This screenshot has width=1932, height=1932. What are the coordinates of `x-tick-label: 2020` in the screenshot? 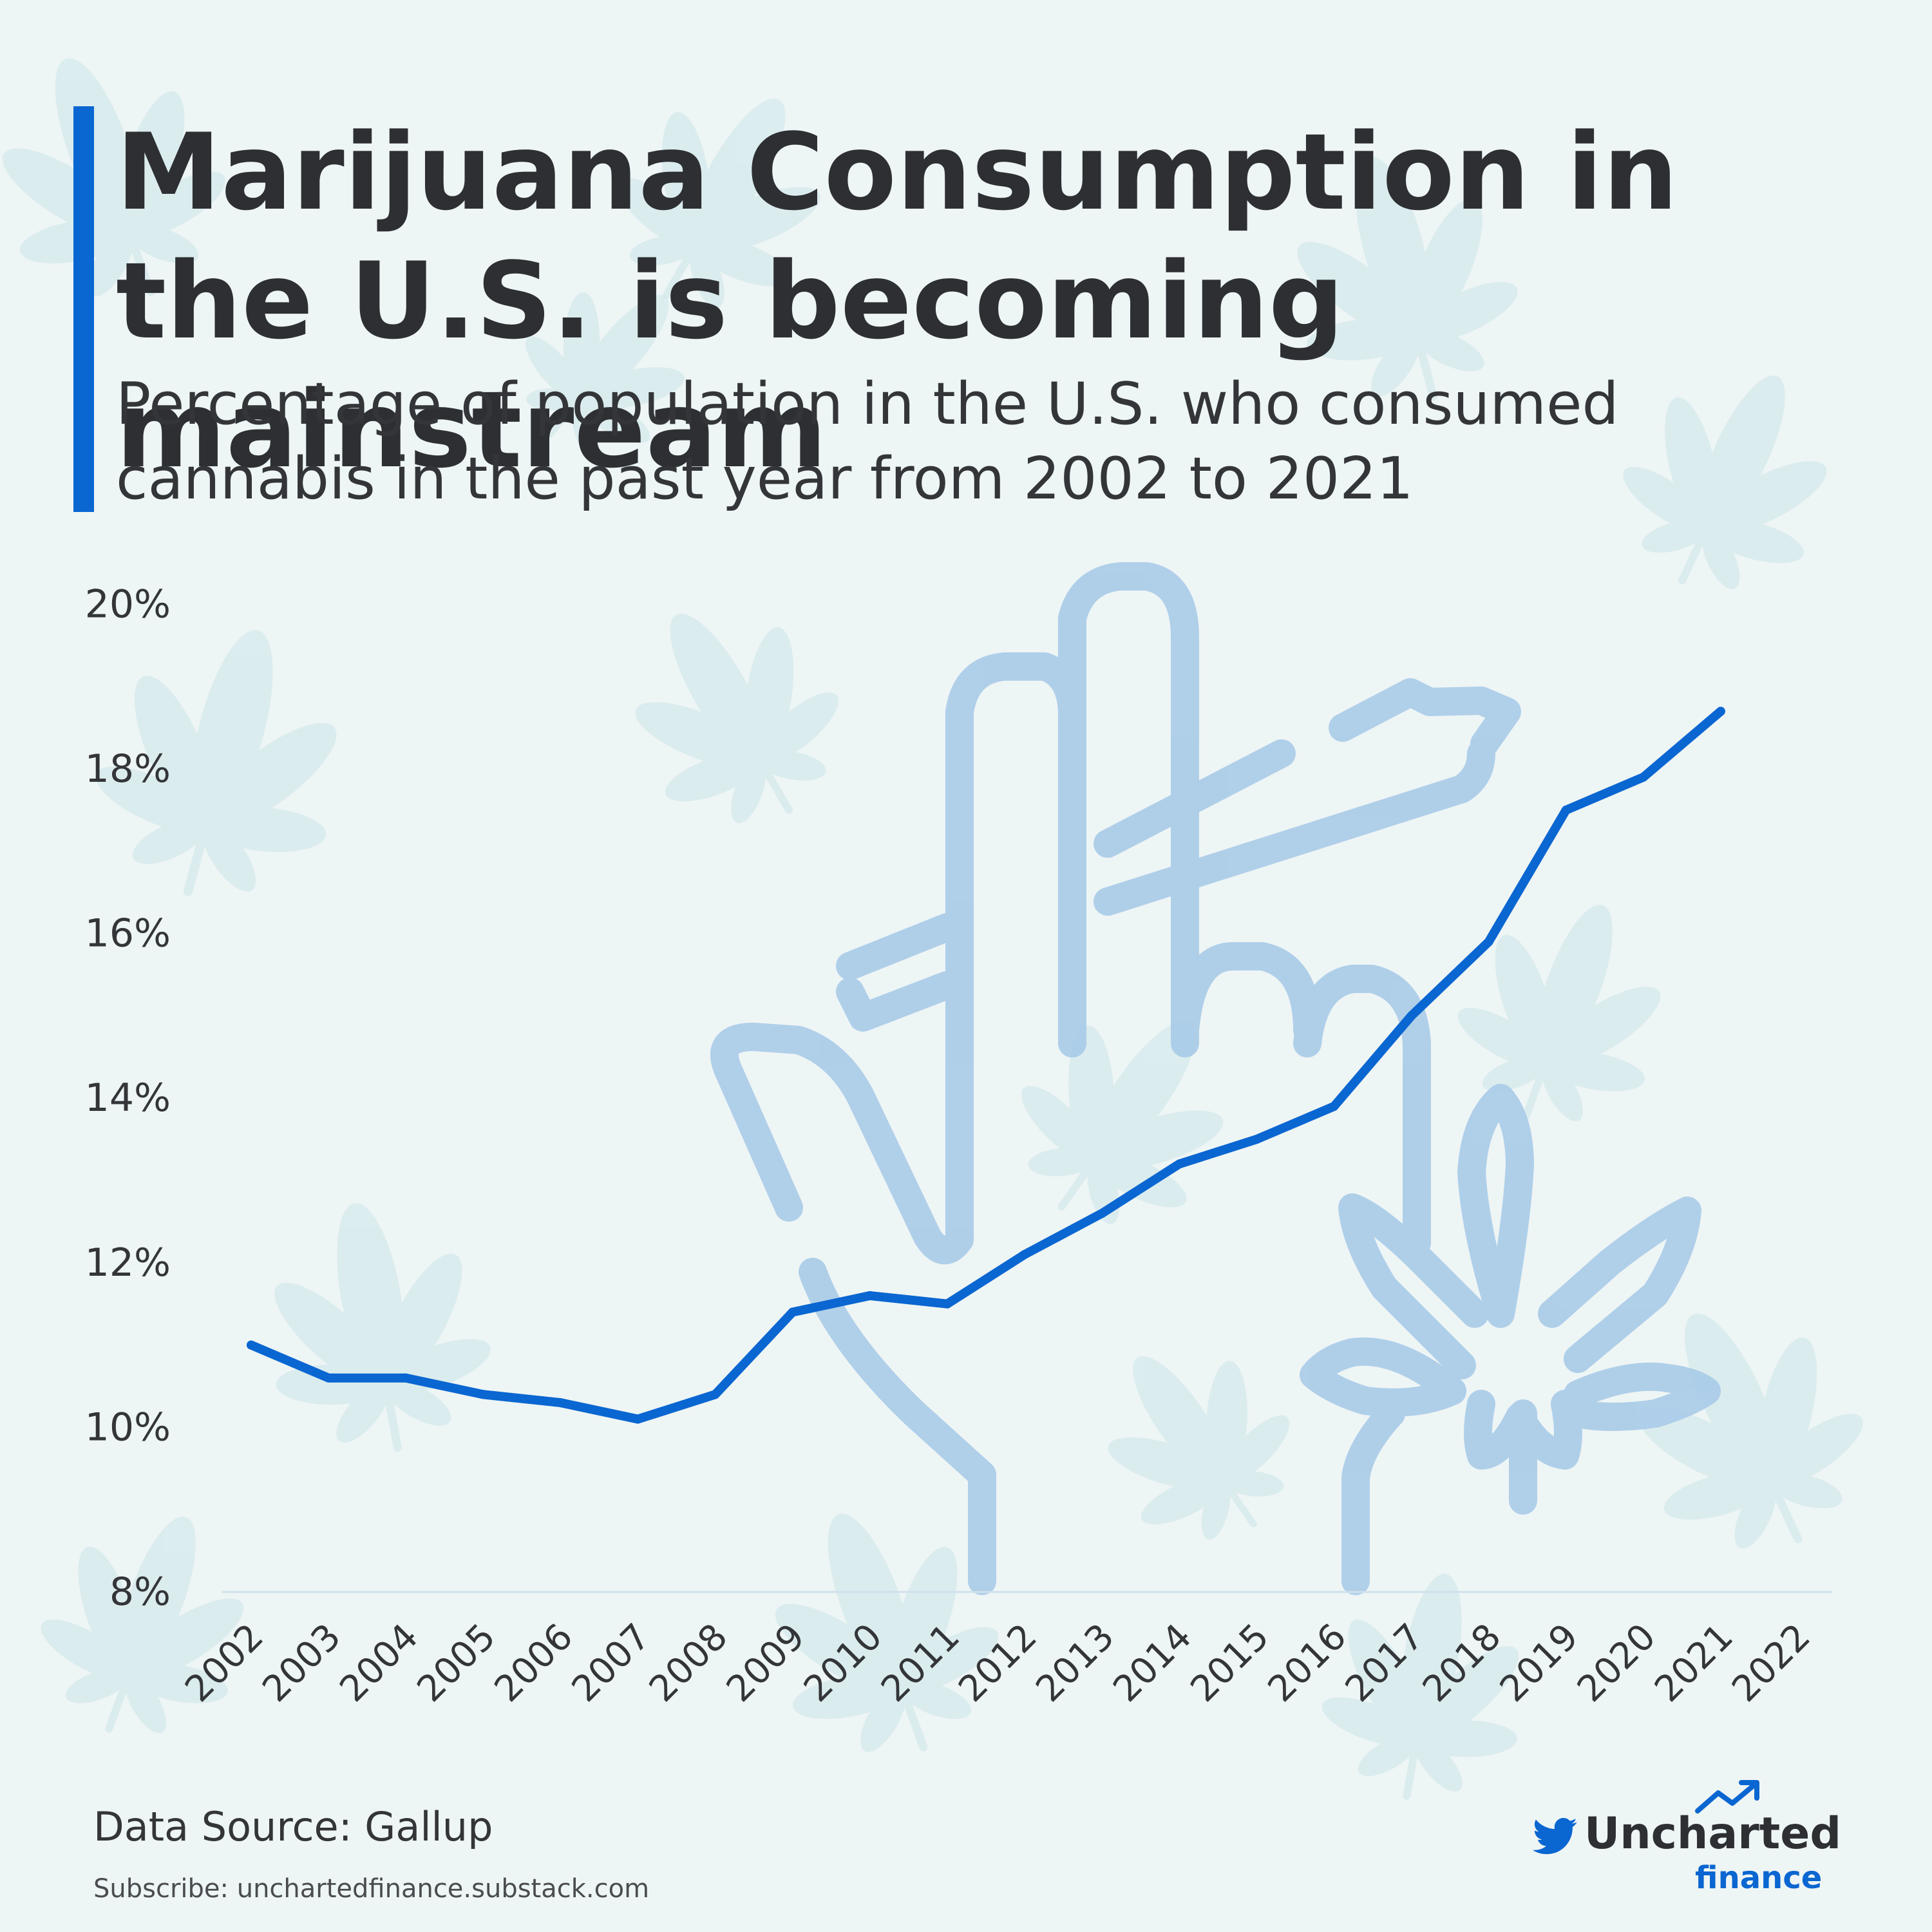 It's located at (1616, 1663).